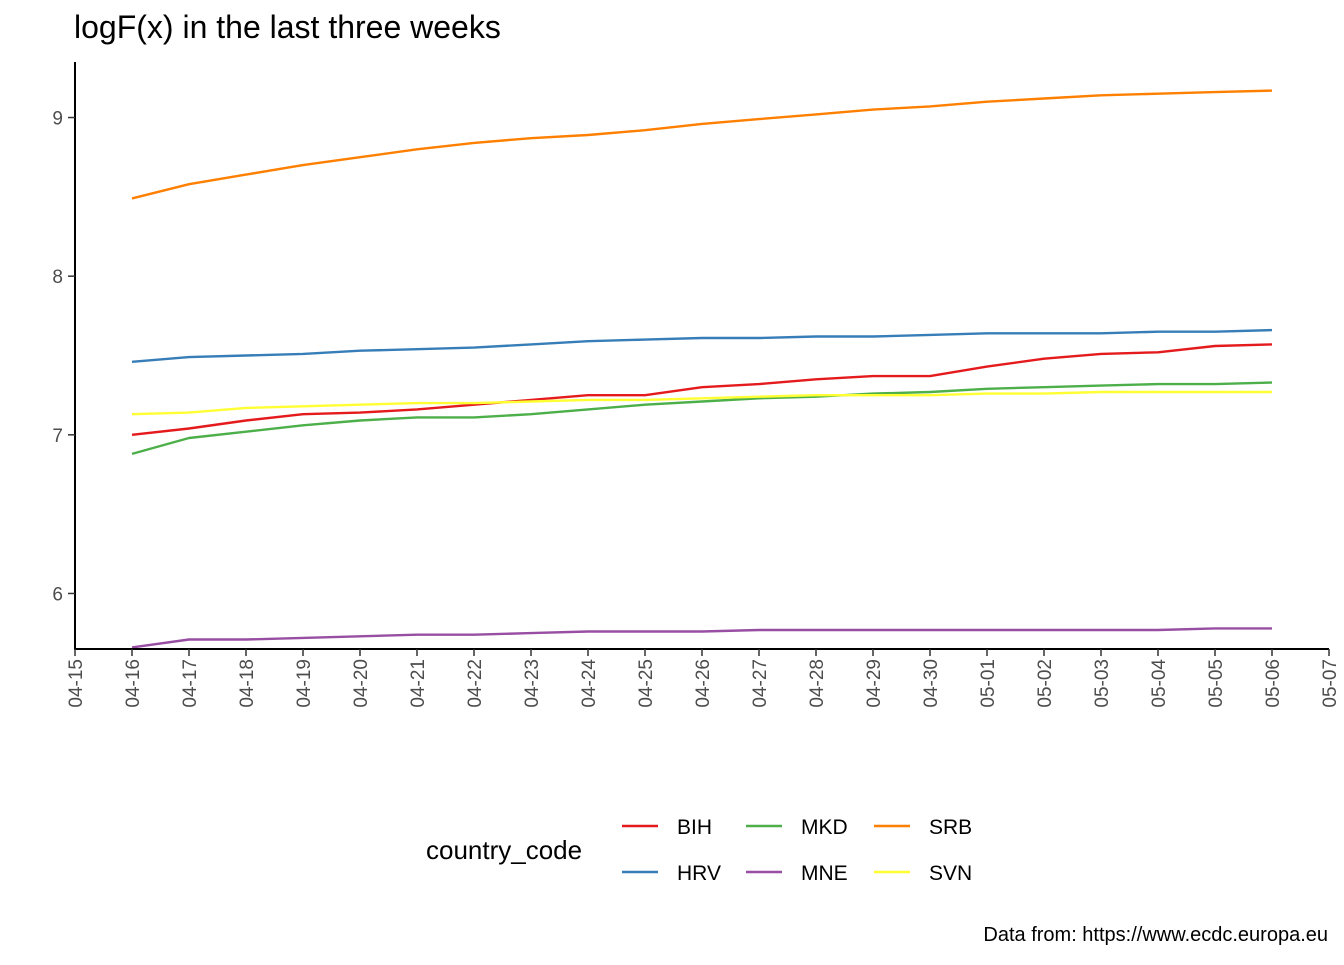 The image size is (1344, 965). Describe the element at coordinates (694, 827) in the screenshot. I see `legend-label-bih: BIH` at that location.